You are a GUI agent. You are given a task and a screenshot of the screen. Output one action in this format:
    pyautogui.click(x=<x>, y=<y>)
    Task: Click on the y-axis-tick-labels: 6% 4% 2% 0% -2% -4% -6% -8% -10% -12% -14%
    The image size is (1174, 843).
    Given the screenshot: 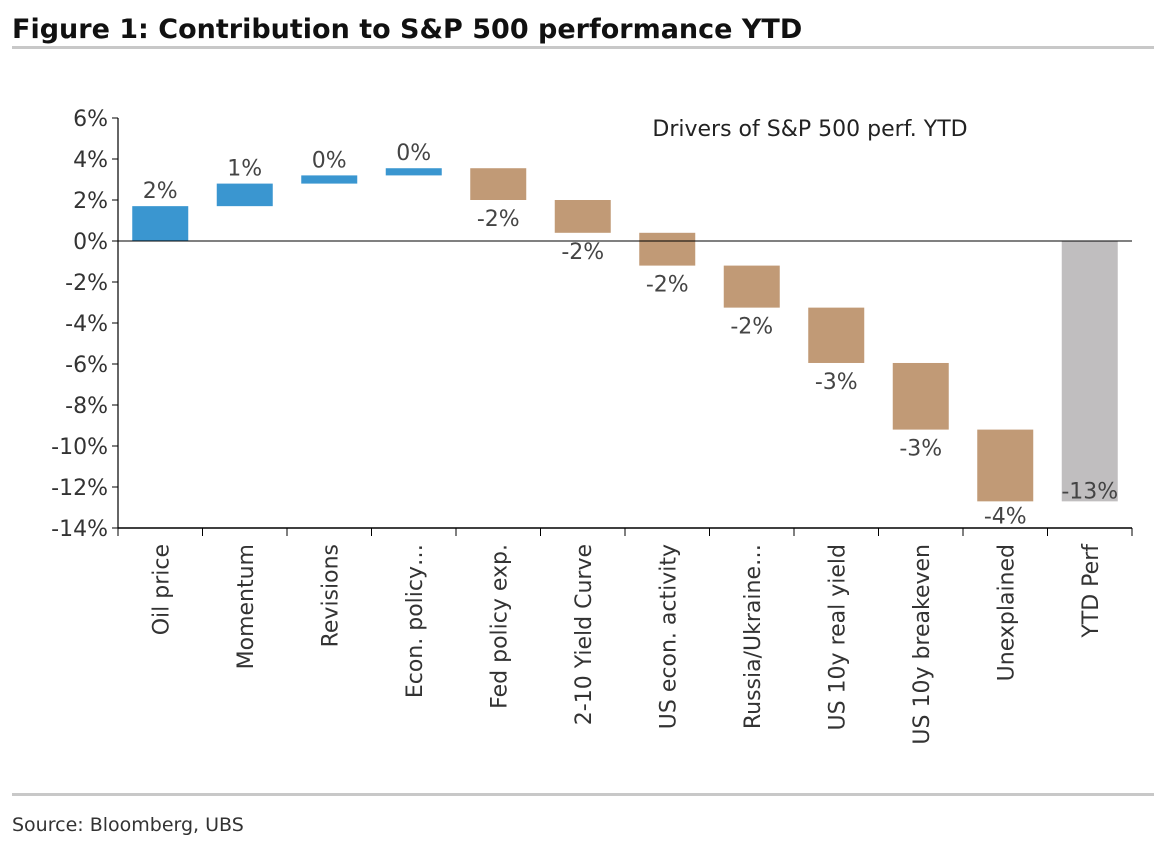 What is the action you would take?
    pyautogui.click(x=84, y=324)
    